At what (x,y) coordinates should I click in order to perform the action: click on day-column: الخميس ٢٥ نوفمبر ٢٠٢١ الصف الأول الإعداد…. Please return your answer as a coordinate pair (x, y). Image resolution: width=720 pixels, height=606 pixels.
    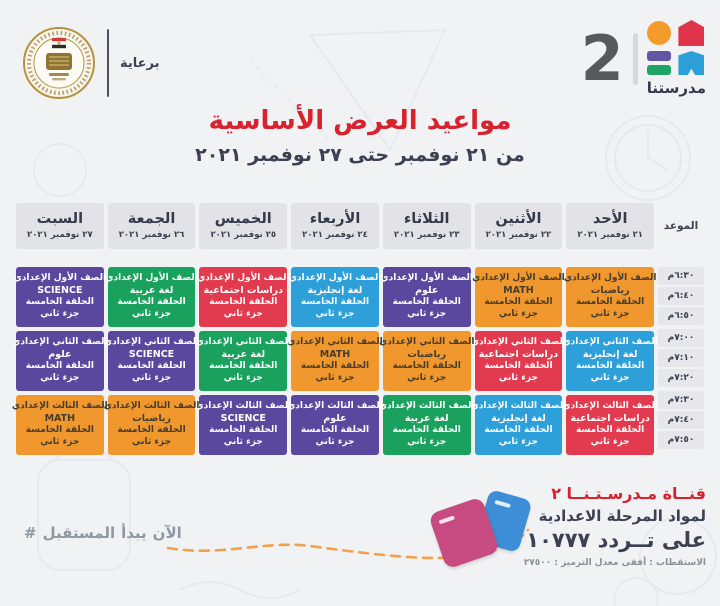
    Looking at the image, I should click on (243, 329).